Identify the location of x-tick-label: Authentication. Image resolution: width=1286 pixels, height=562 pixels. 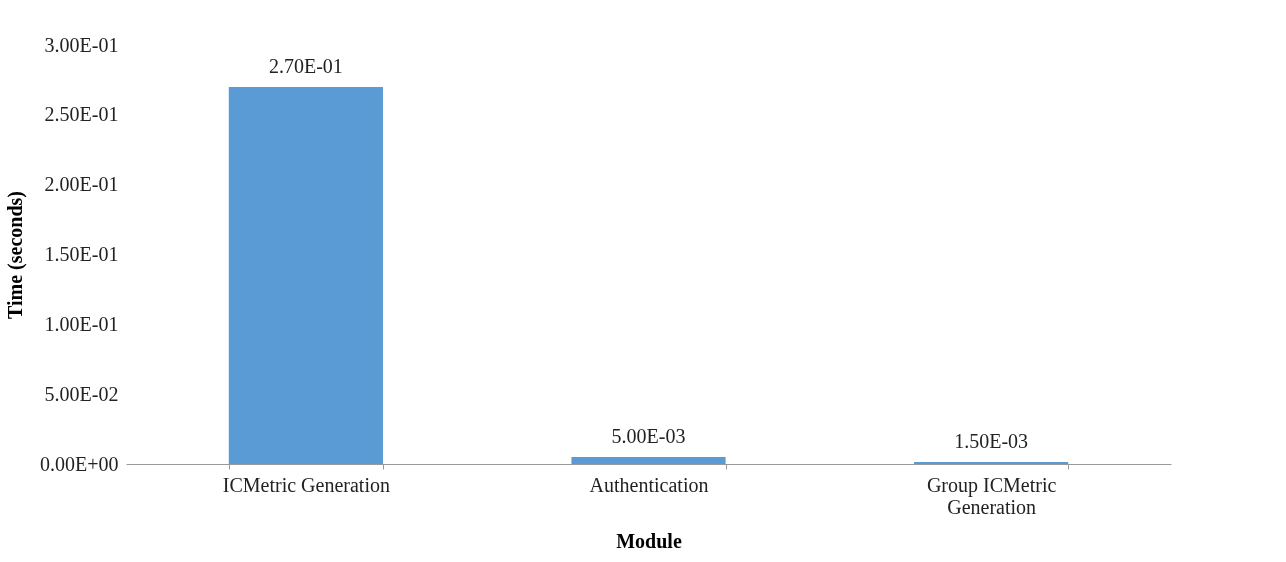
(649, 484).